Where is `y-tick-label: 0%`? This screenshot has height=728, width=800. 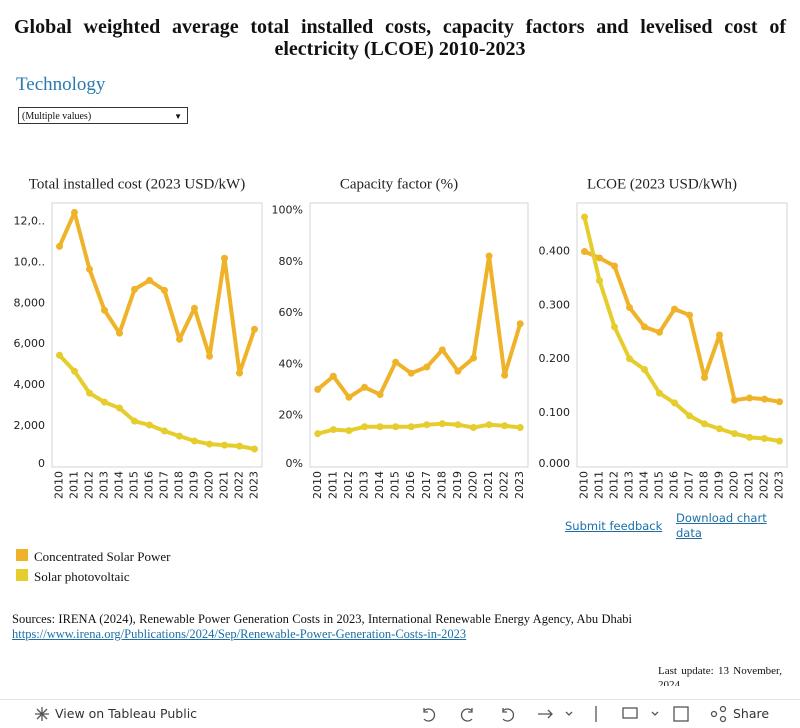
y-tick-label: 0% is located at coordinates (294, 463).